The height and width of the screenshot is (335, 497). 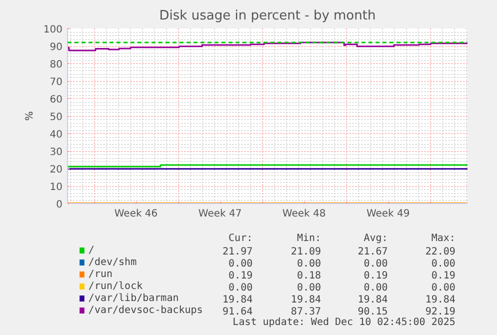 I want to click on text: 90.15, so click(x=373, y=312).